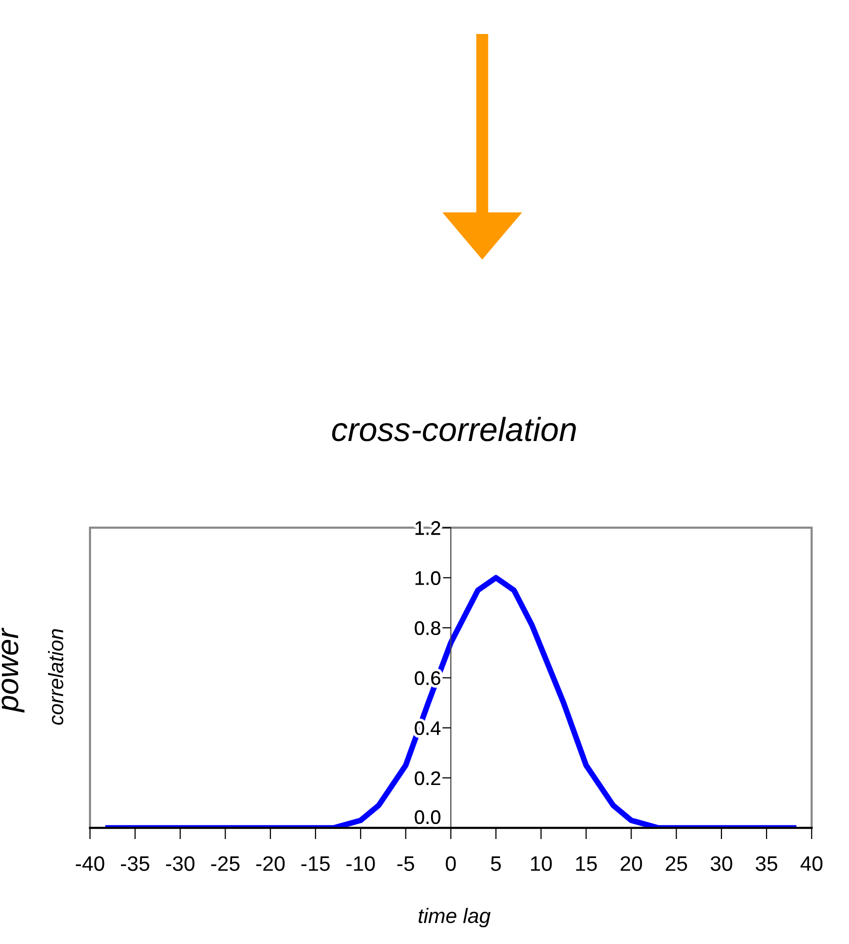  What do you see at coordinates (405, 863) in the screenshot?
I see `x-tick-label: -5` at bounding box center [405, 863].